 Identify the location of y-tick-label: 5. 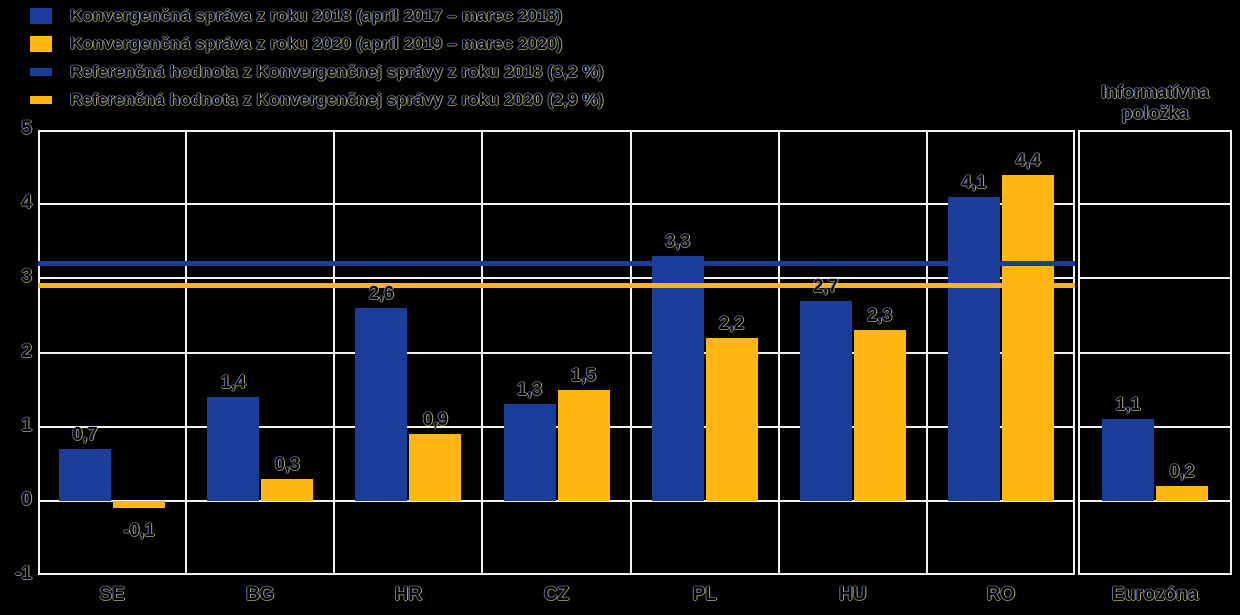
(26, 128).